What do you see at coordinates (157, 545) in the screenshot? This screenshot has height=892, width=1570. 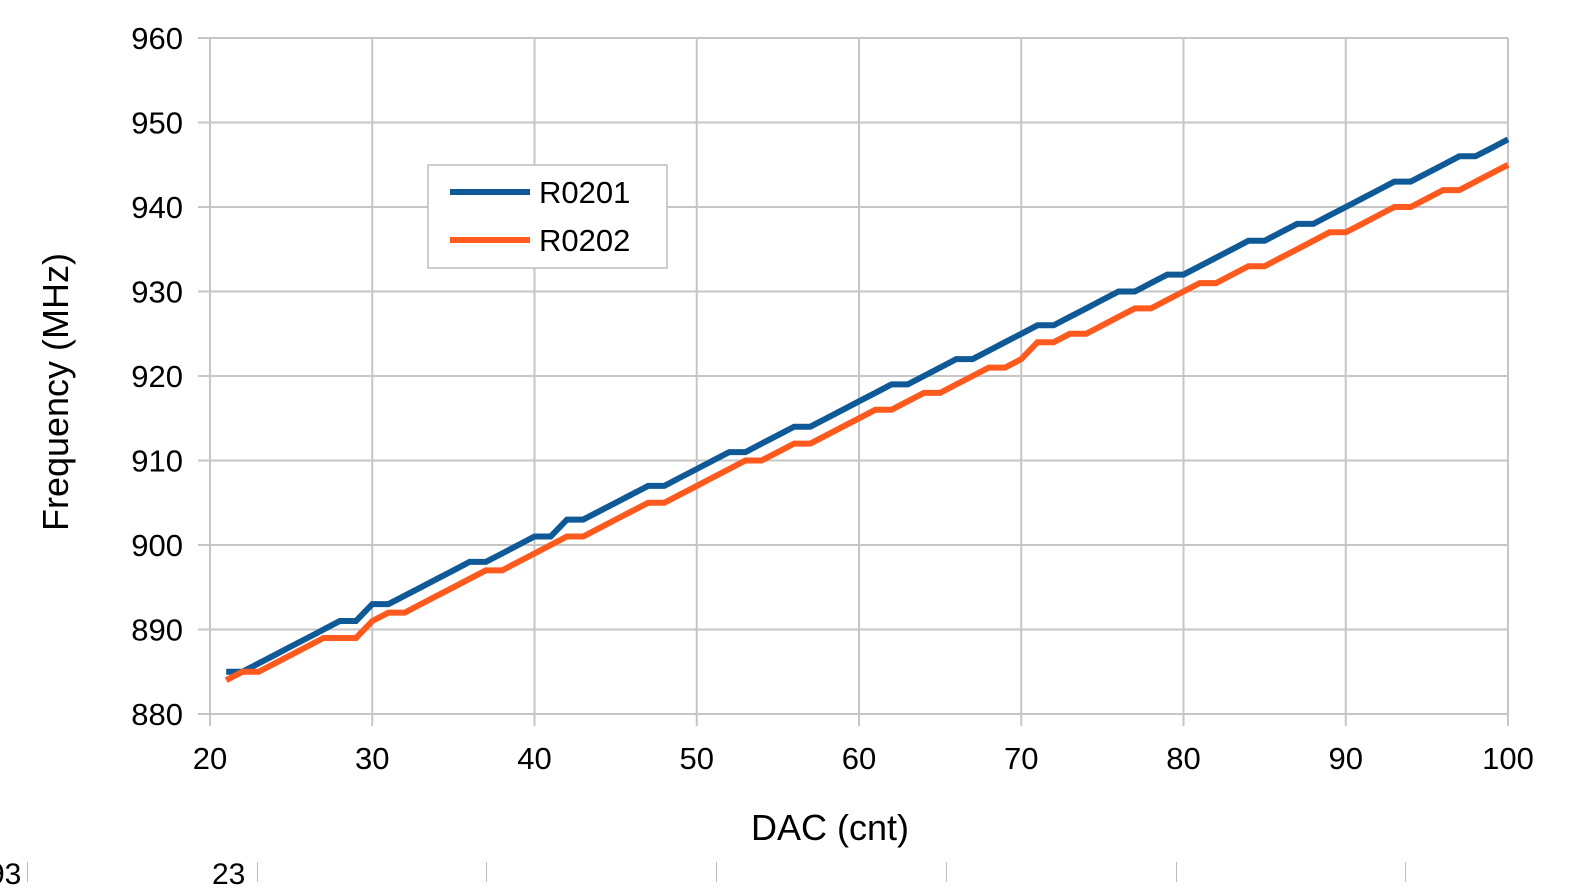 I see `y-tick-label: 900` at bounding box center [157, 545].